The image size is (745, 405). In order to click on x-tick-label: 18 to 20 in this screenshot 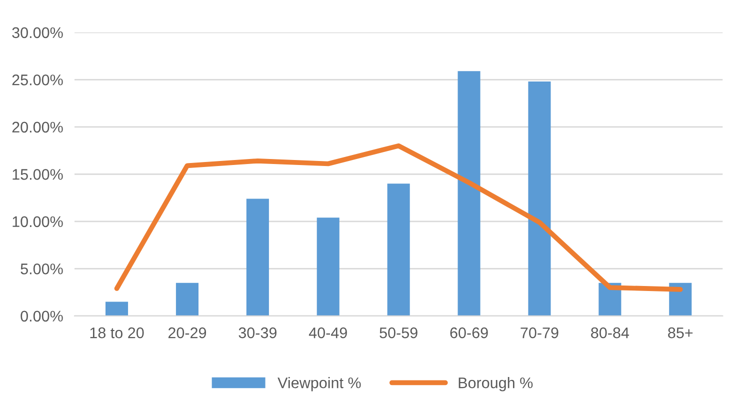, I will do `click(117, 332)`.